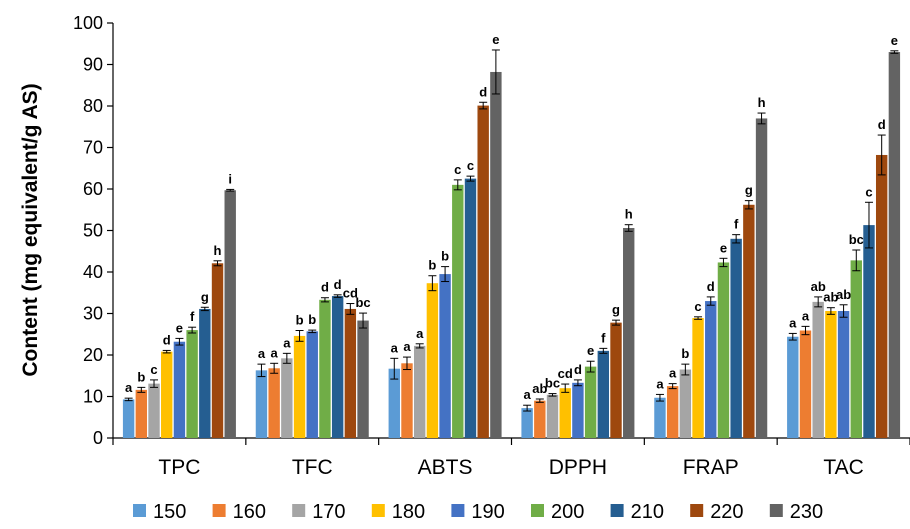 The height and width of the screenshot is (529, 910). I want to click on x-tick-label: TFC, so click(312, 467).